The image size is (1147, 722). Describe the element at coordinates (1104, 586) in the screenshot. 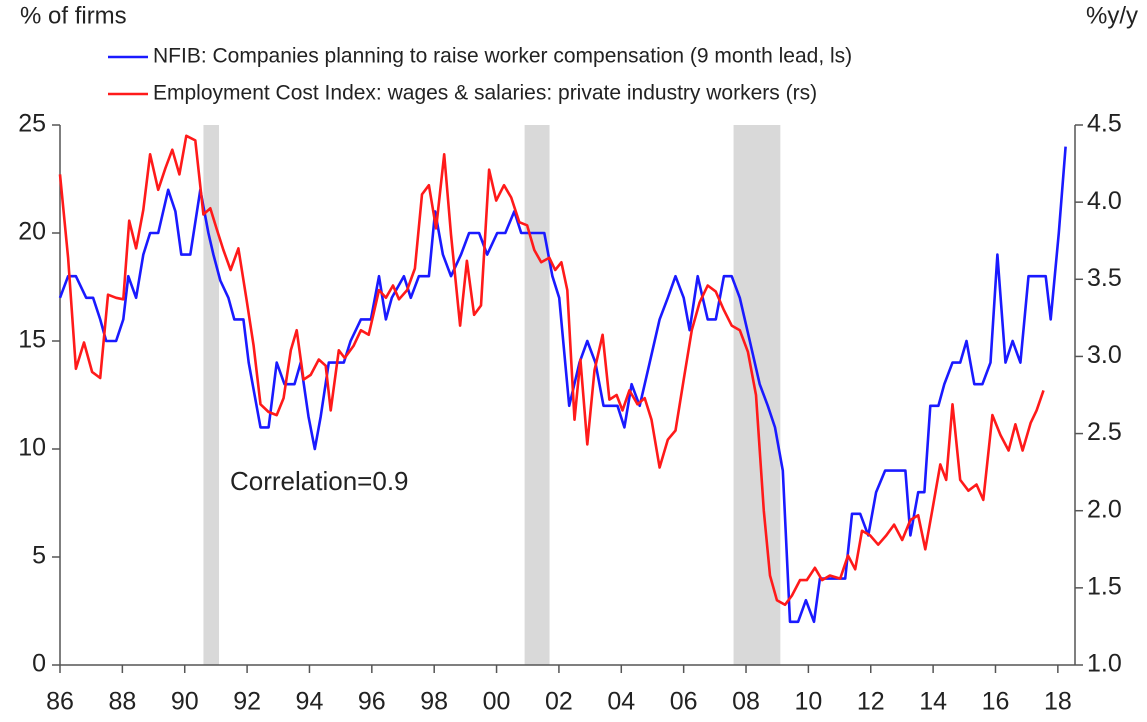

I see `y2-tick-label: 1.5` at that location.